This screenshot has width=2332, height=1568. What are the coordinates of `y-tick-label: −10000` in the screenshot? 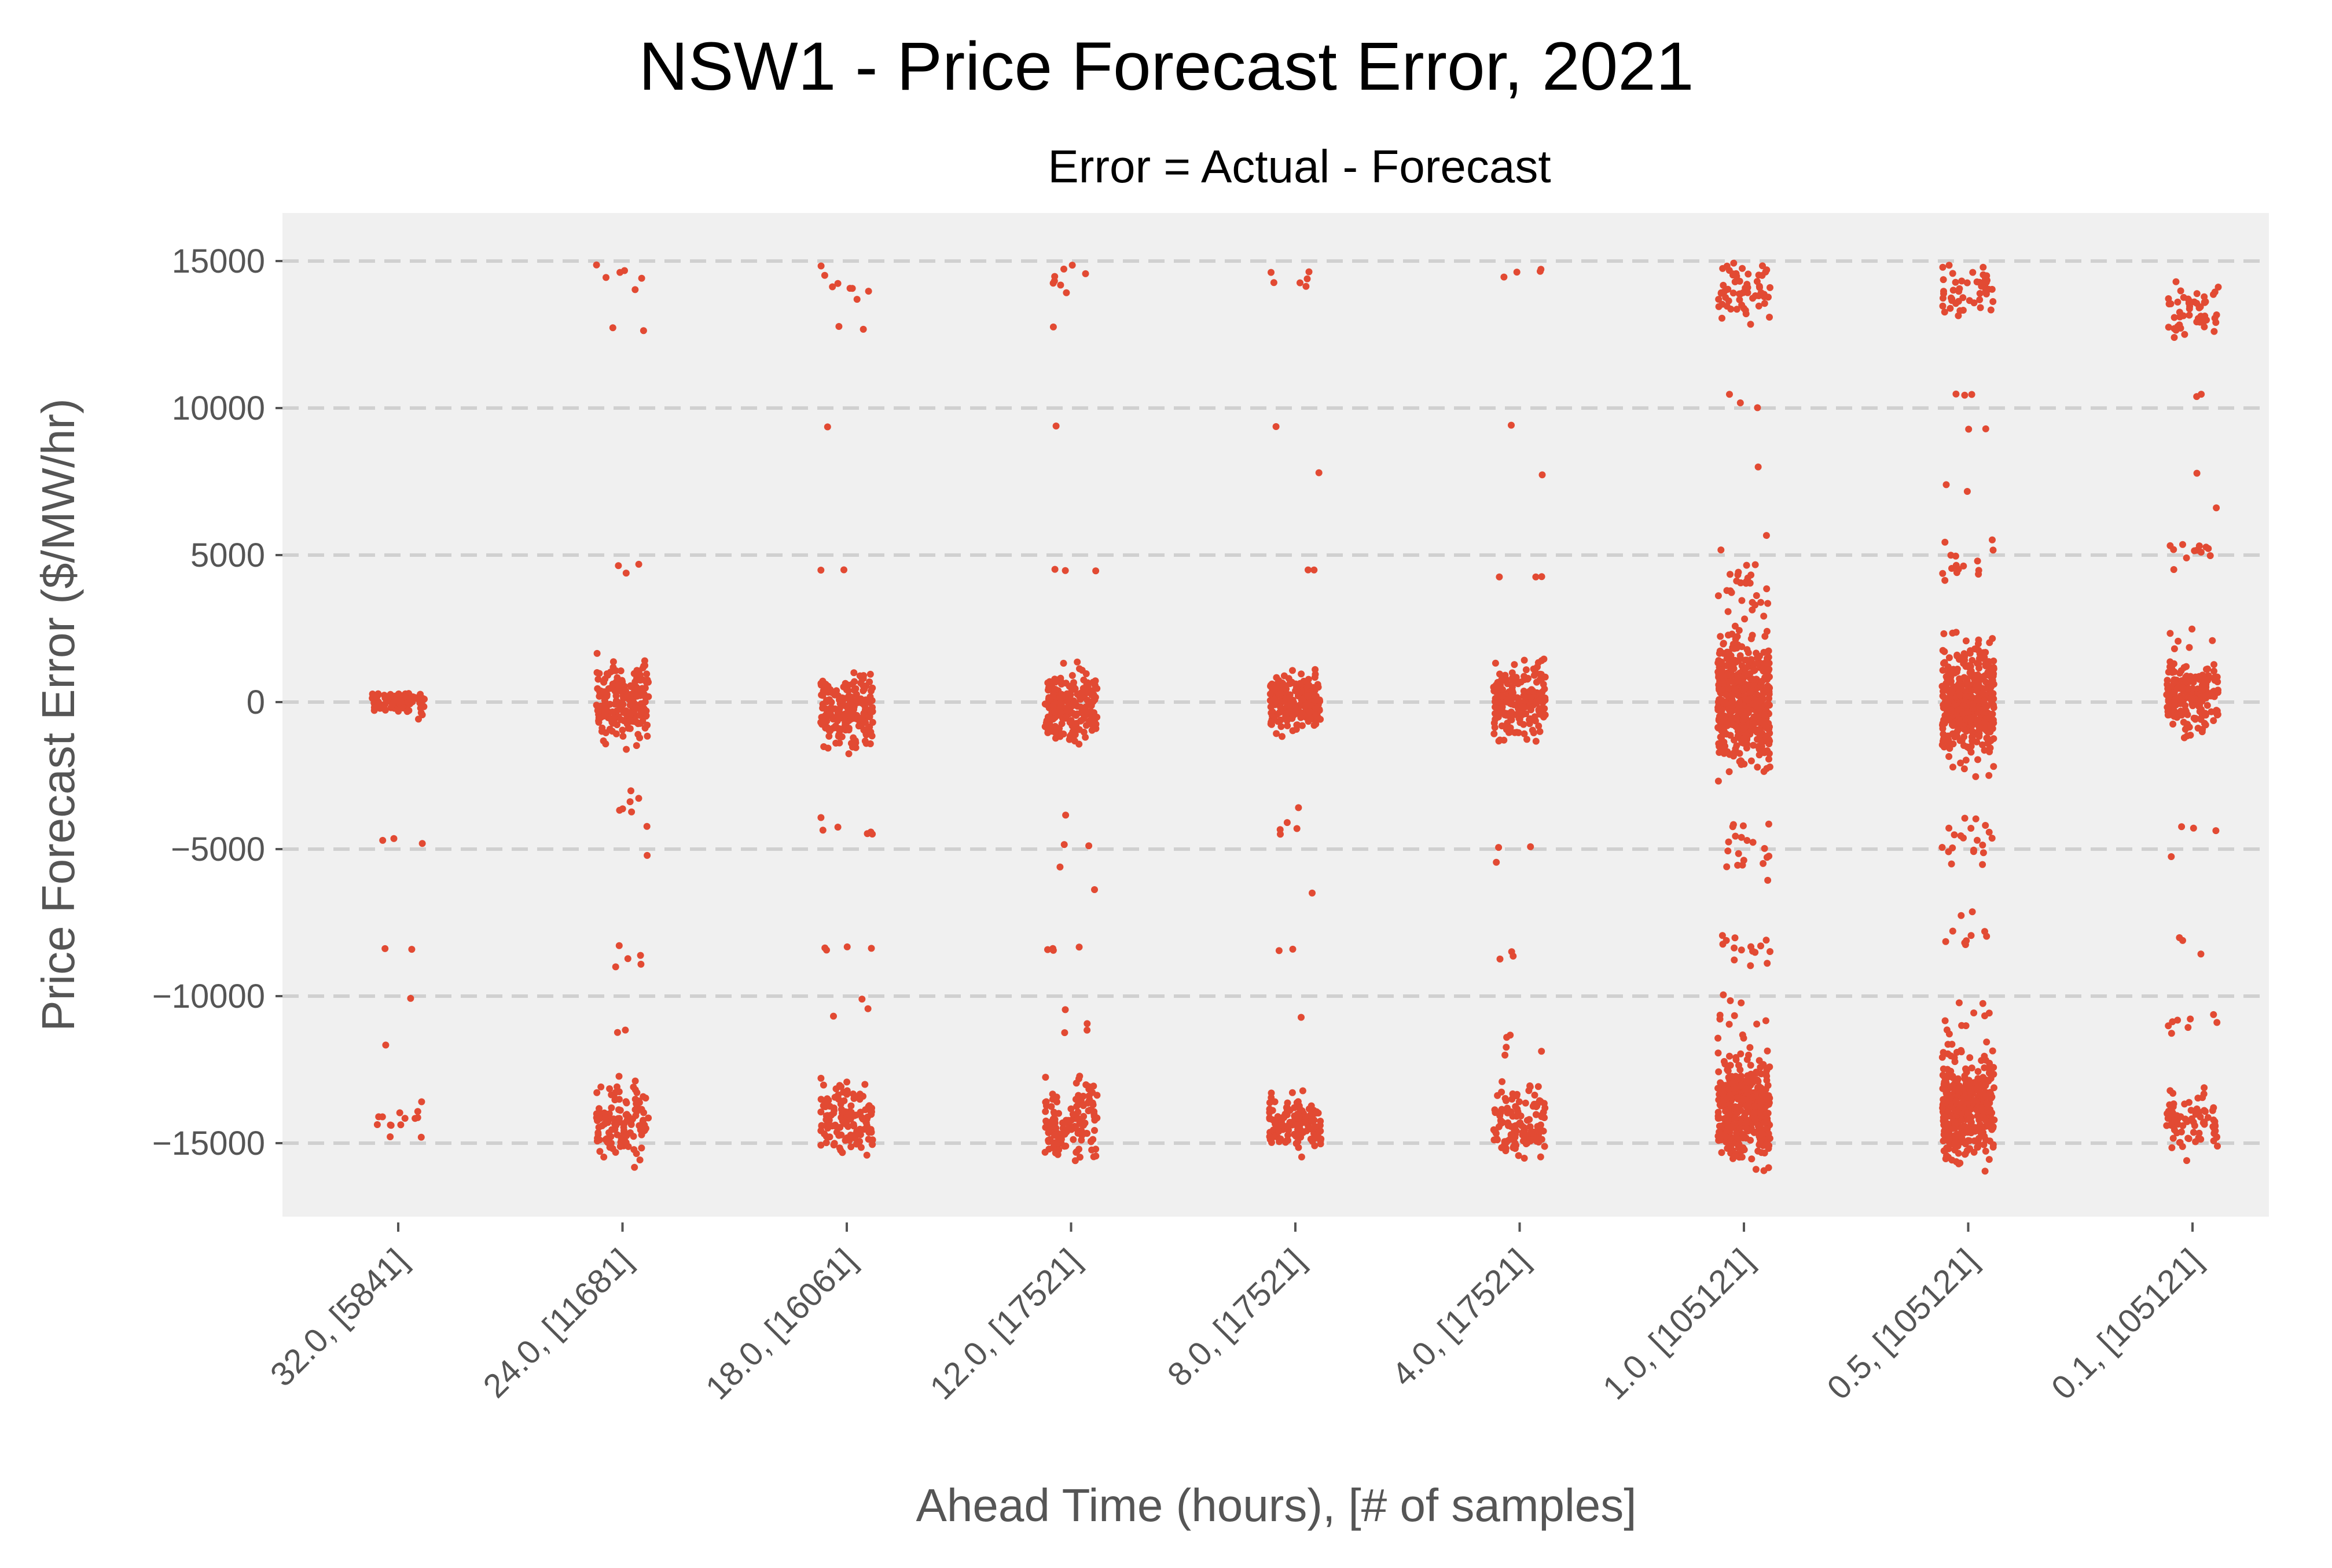 It's located at (208, 996).